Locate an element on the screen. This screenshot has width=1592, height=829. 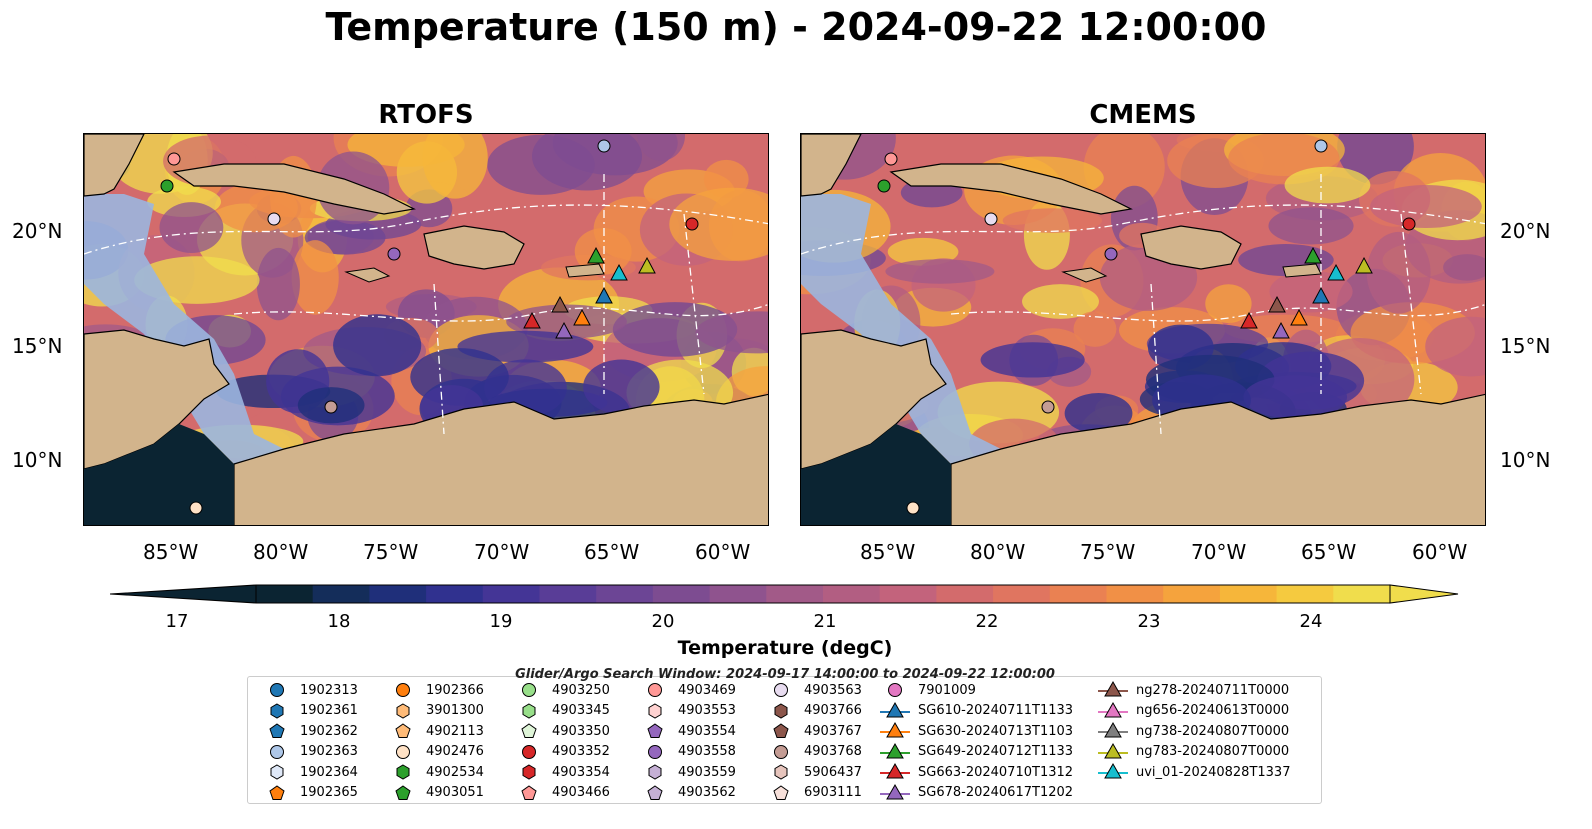
pacific-ocean is located at coordinates (159, 474).